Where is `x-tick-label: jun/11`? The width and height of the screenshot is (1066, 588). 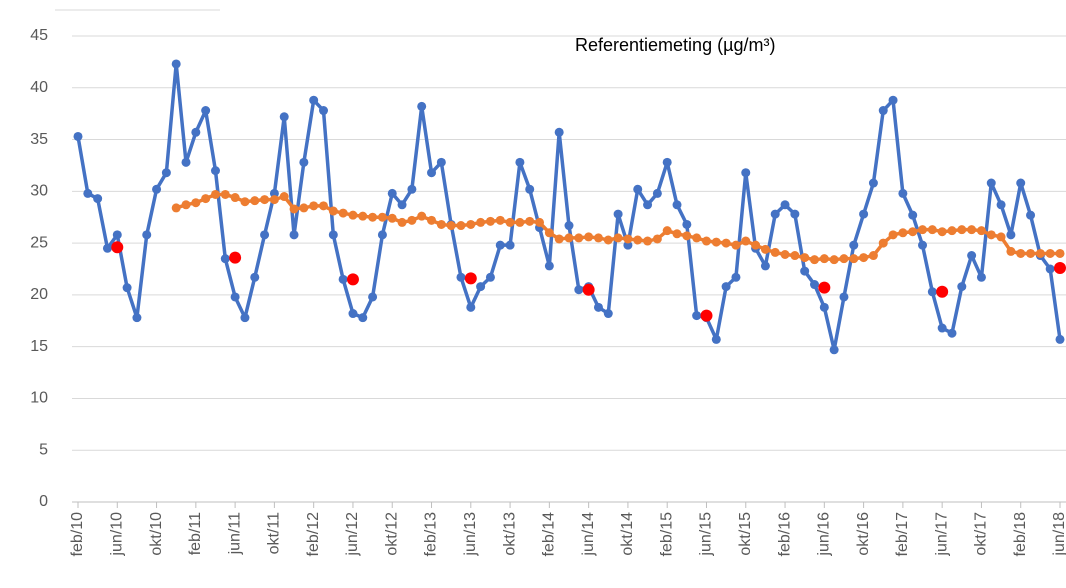
x-tick-label: jun/11 is located at coordinates (234, 534).